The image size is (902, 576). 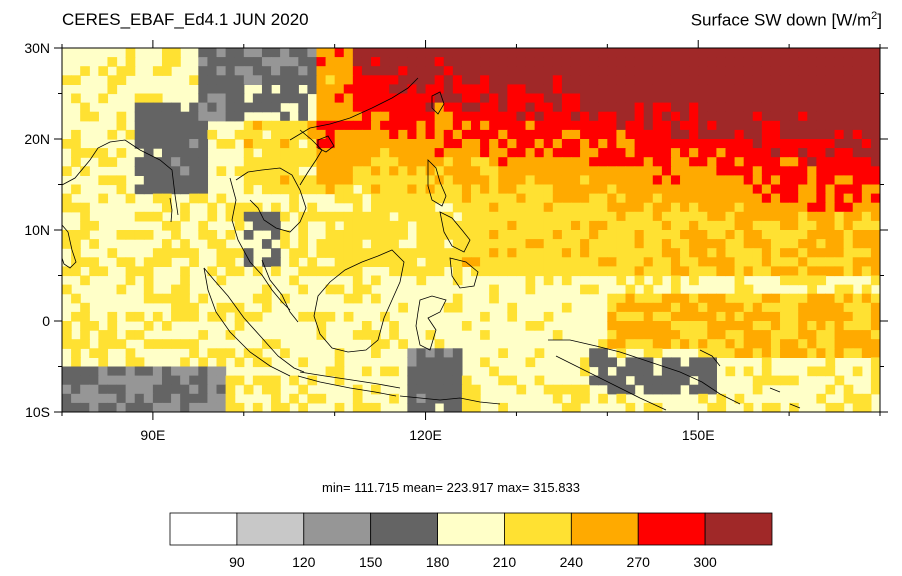 I want to click on variable-title-superscript: 2, so click(x=874, y=16).